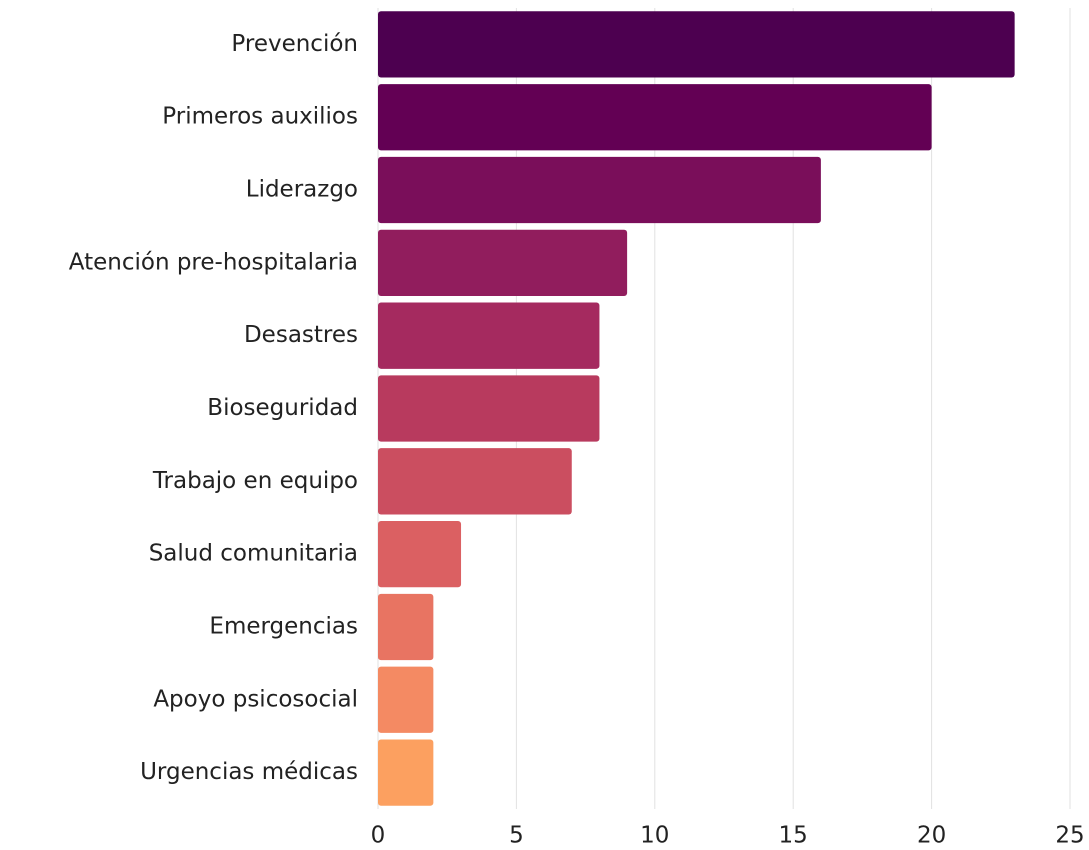  Describe the element at coordinates (302, 190) in the screenshot. I see `y-tick-label: Liderazgo` at that location.